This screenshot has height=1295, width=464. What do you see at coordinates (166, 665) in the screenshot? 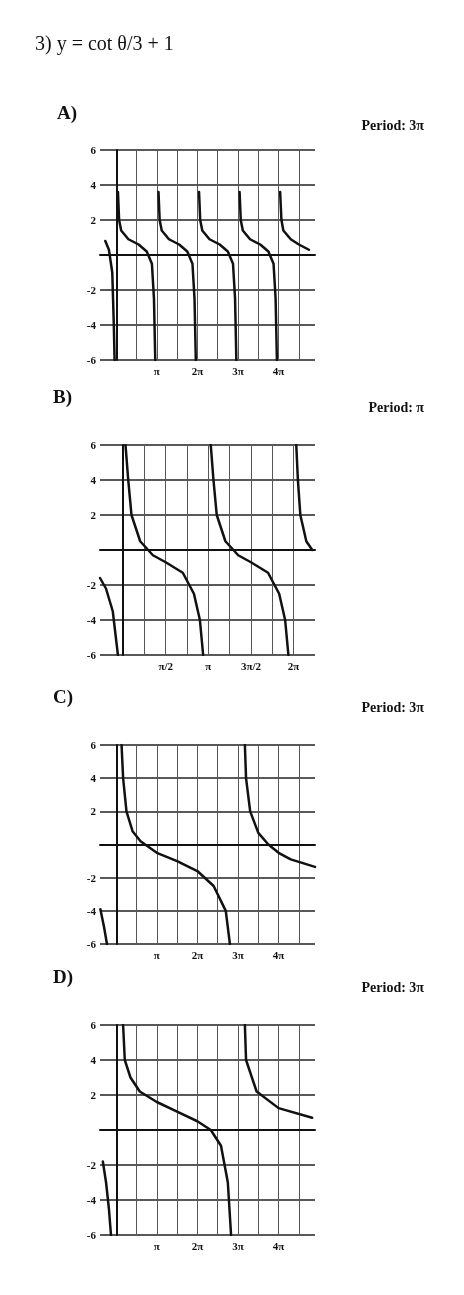
I see `x-tick-label: π/2` at bounding box center [166, 665].